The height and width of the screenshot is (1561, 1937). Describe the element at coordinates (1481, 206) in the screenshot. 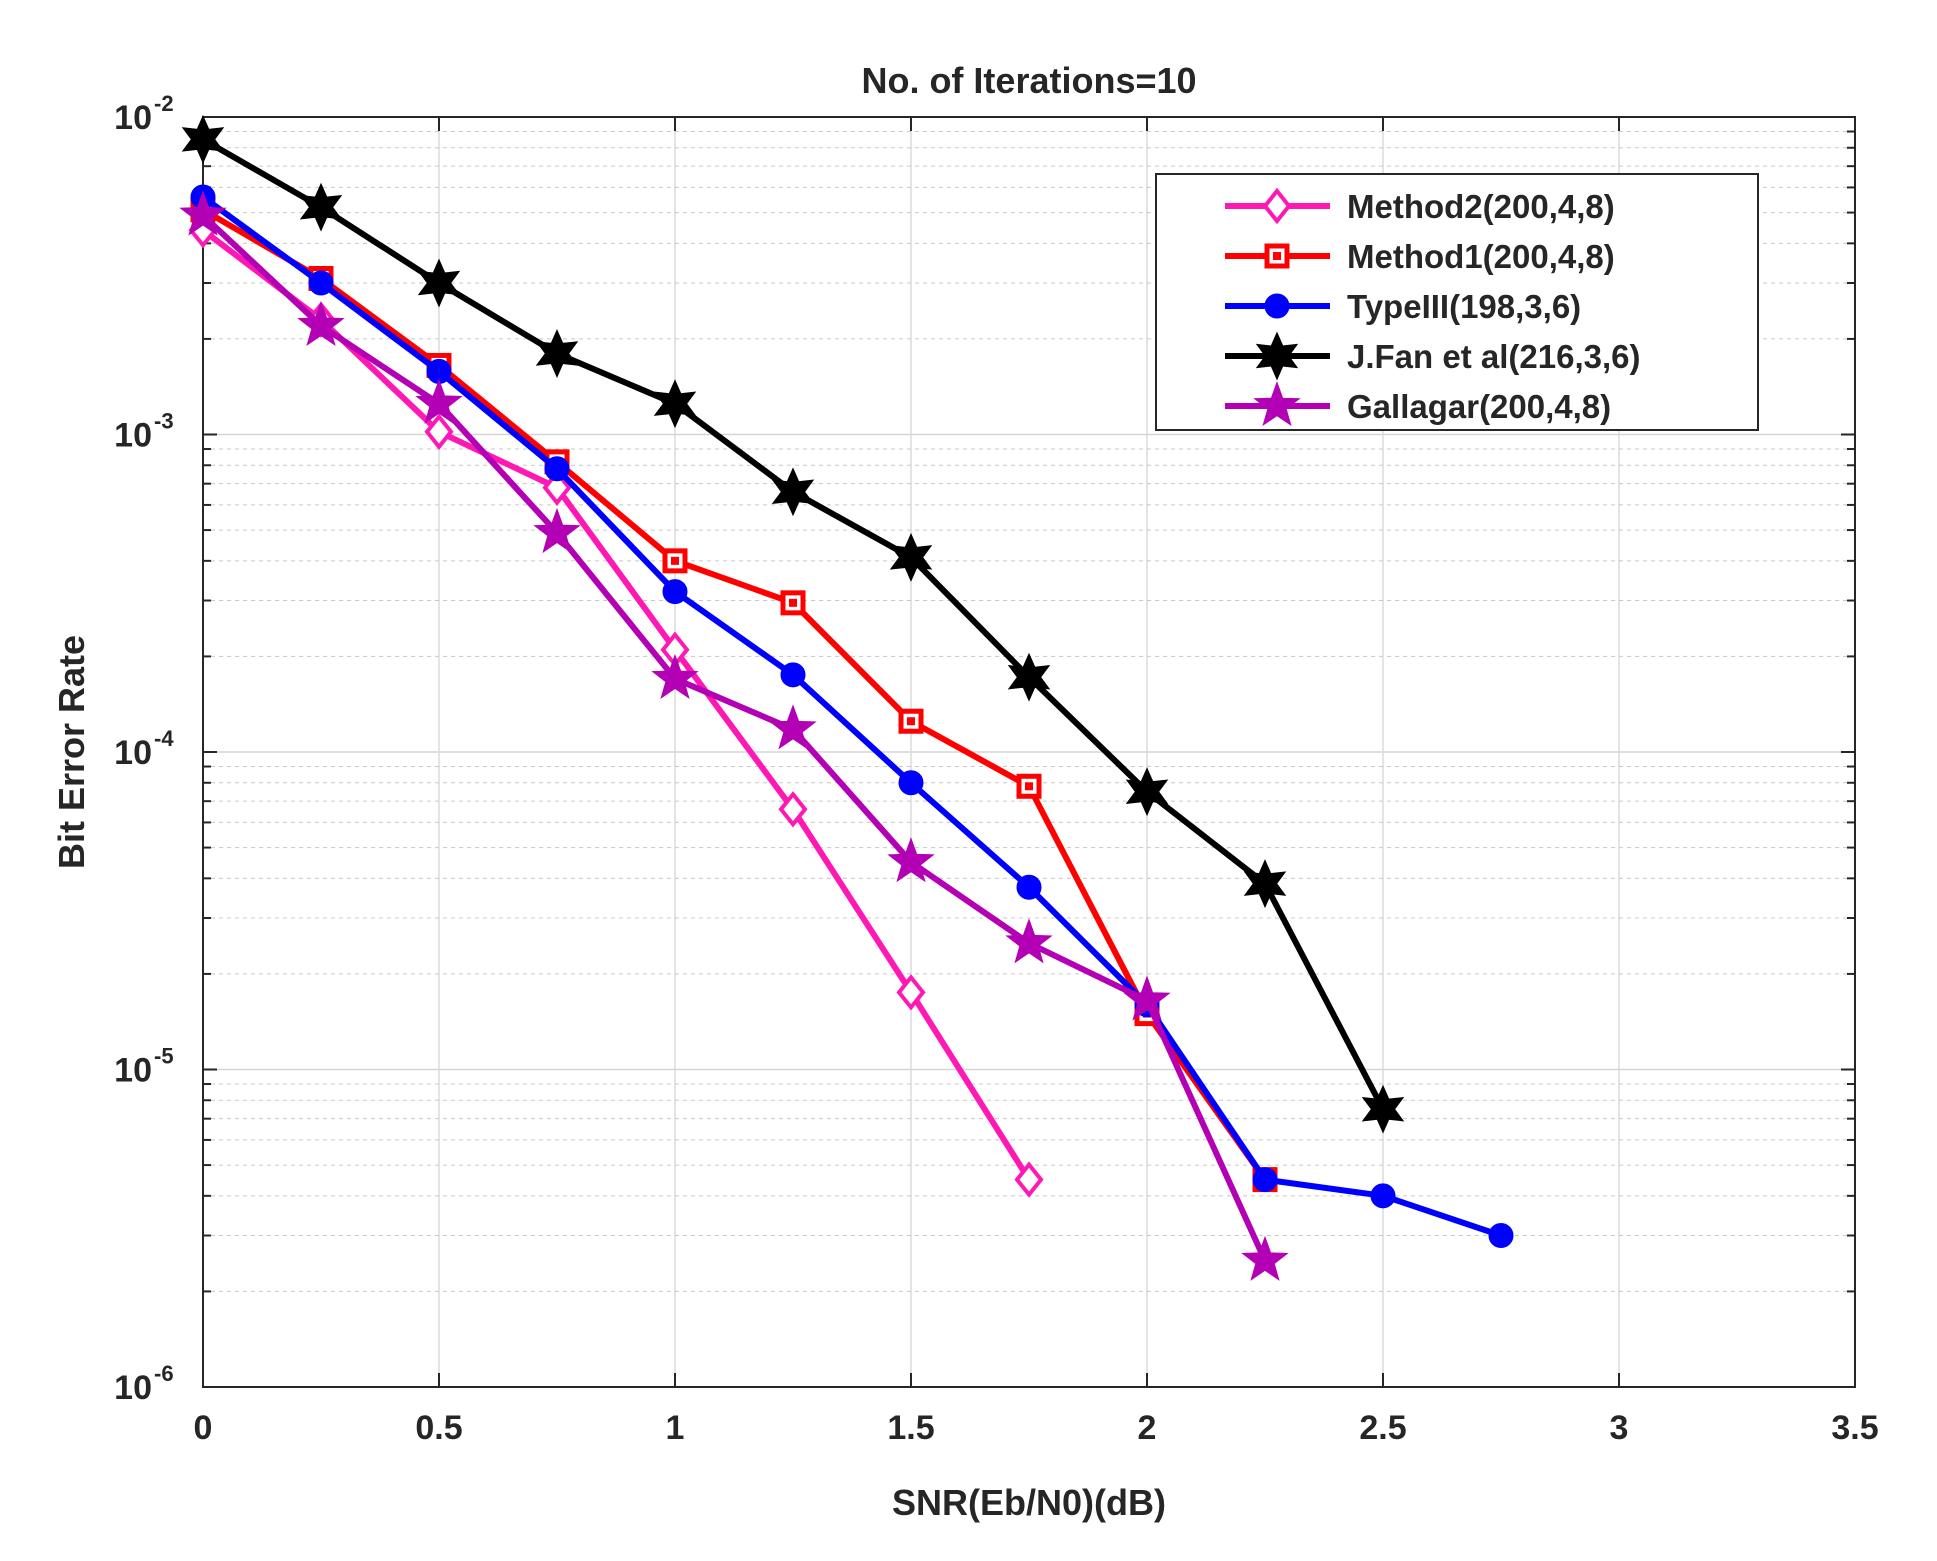

I see `legend-label: Method2(200,4,8)` at that location.